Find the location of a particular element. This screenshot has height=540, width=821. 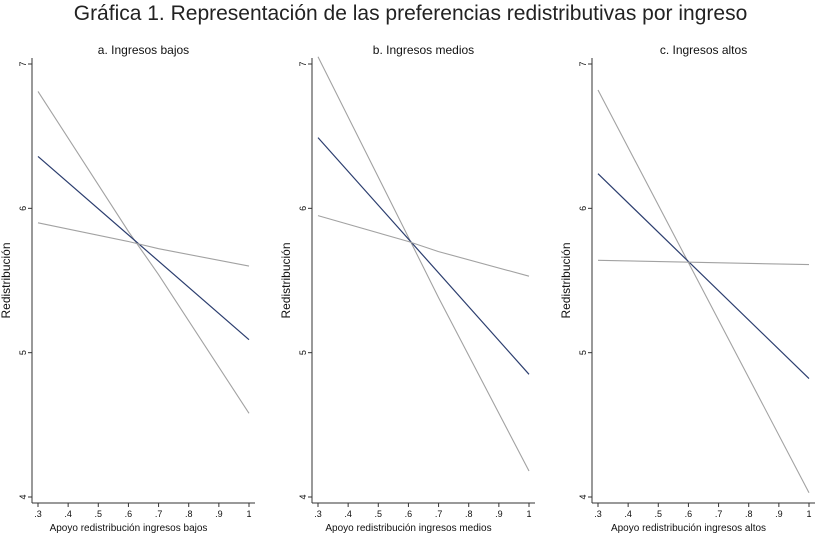

x-axis-label: Apoyo redistribución ingresos altos is located at coordinates (688, 528).